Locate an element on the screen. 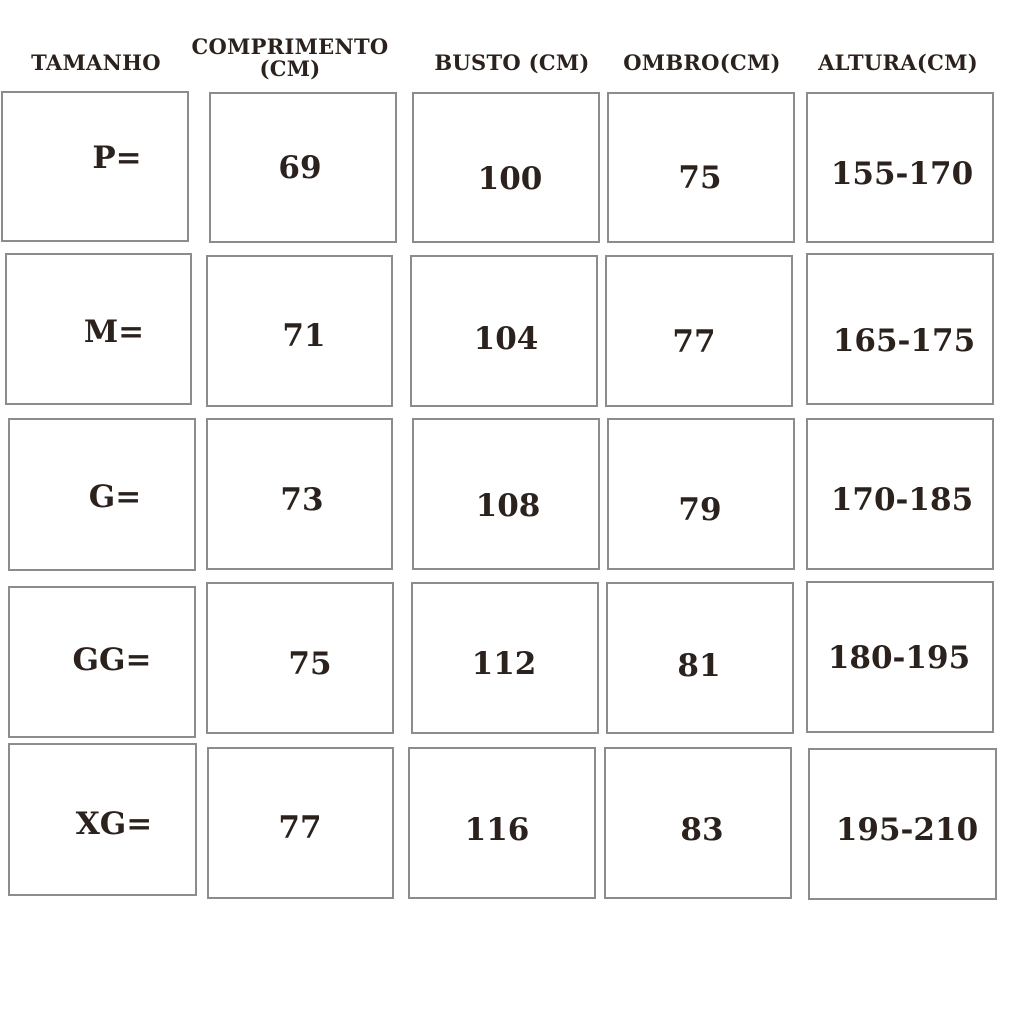  cell-value-comprimento: 73 is located at coordinates (302, 500).